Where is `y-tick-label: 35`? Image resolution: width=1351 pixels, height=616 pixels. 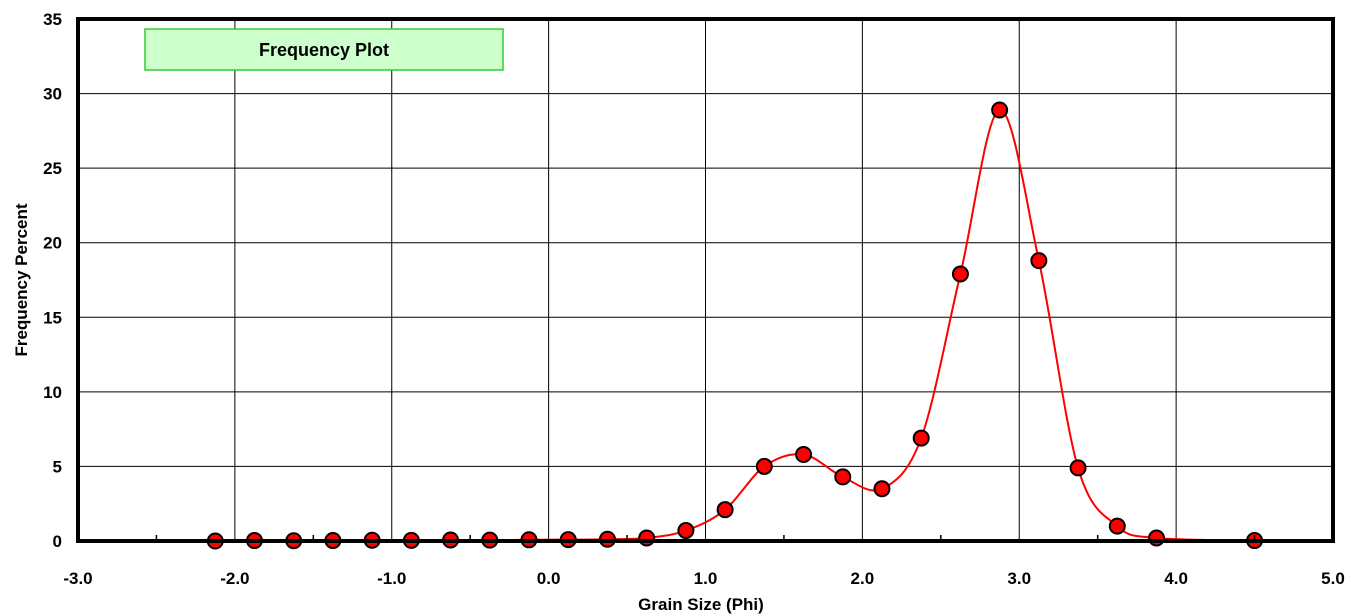 y-tick-label: 35 is located at coordinates (52, 19).